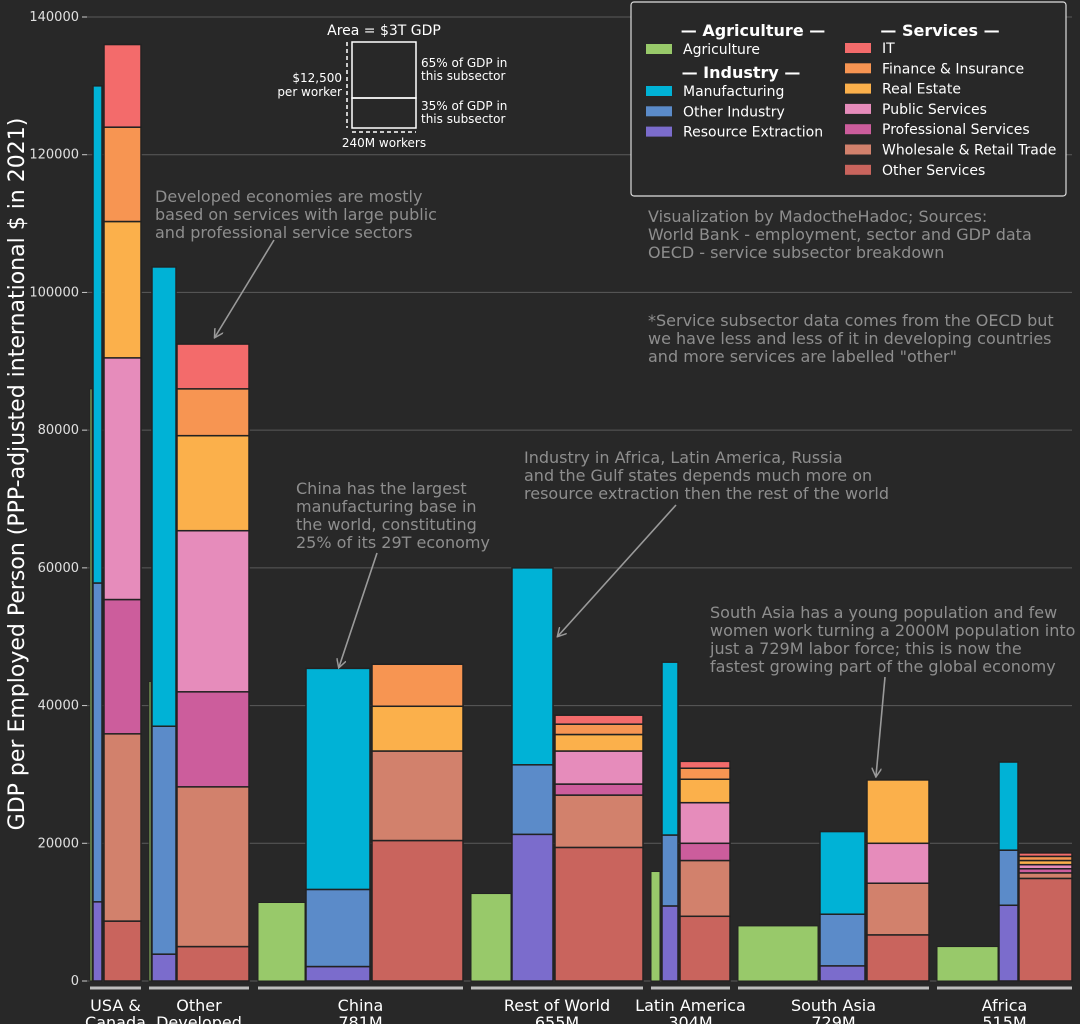  What do you see at coordinates (881, 726) in the screenshot?
I see `arrow-southasia` at bounding box center [881, 726].